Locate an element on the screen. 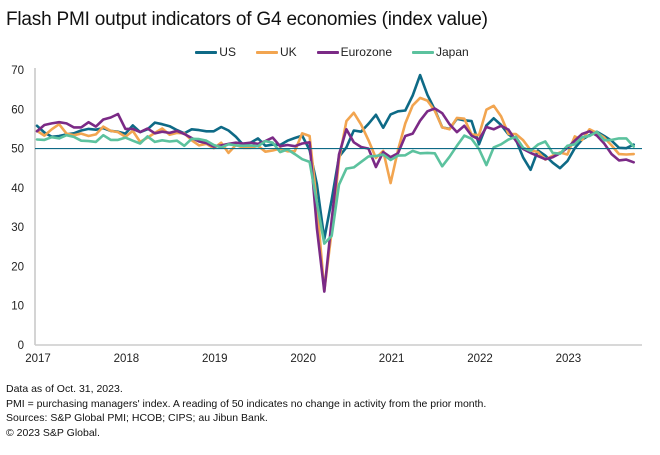 The image size is (660, 455). chart-legend: US UK Eurozone Japan is located at coordinates (330, 52).